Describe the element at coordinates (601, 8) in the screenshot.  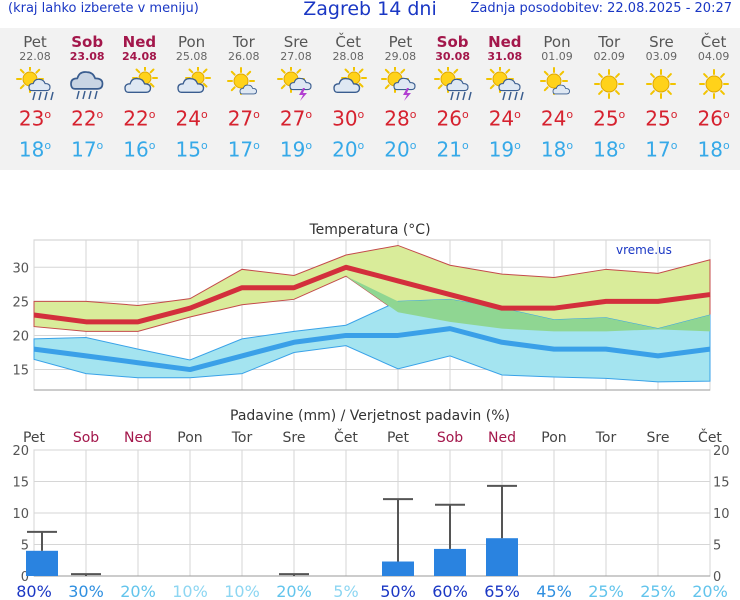
I see `last-updated: Zadnja posodobitev: 22.08.2025 - 20:27` at that location.